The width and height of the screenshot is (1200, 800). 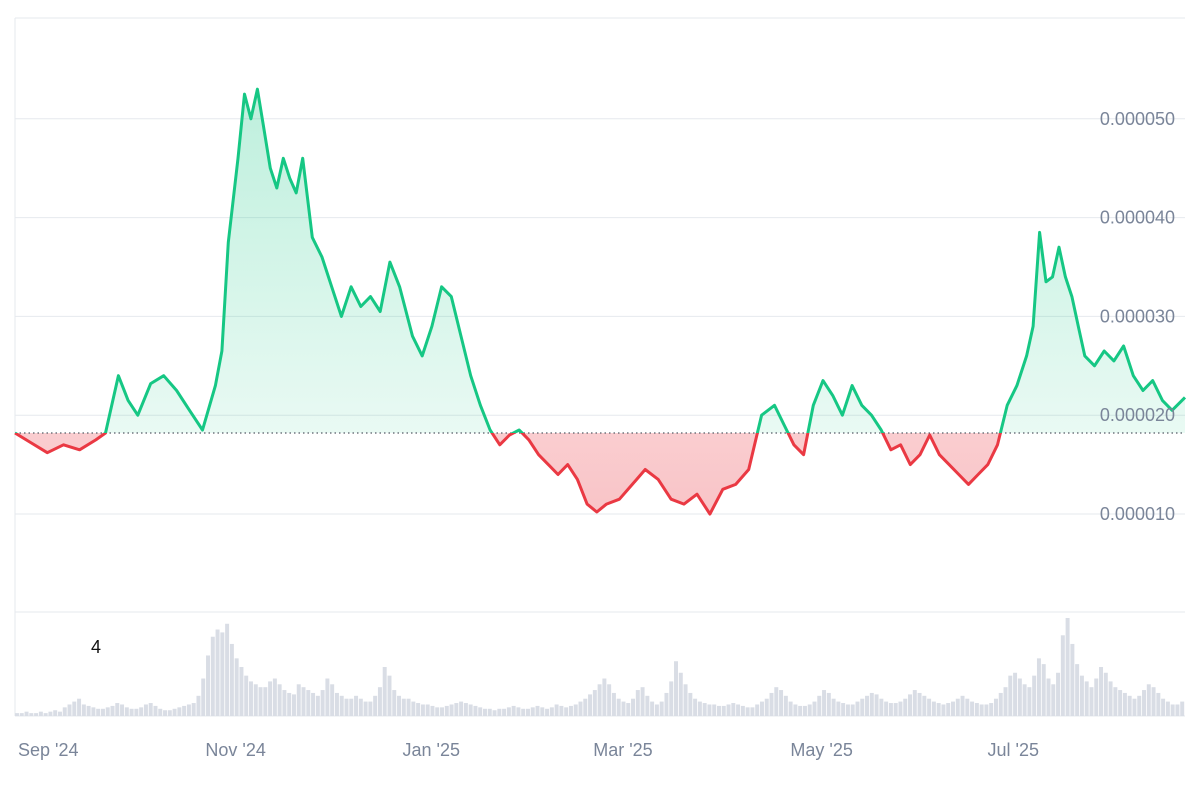 What do you see at coordinates (1137, 119) in the screenshot?
I see `y-tick-label: 0.000050` at bounding box center [1137, 119].